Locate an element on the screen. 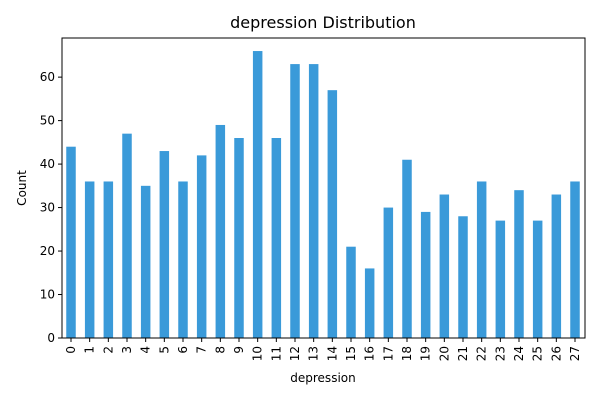 The image size is (600, 400). x-tick-label: 26 is located at coordinates (556, 353).